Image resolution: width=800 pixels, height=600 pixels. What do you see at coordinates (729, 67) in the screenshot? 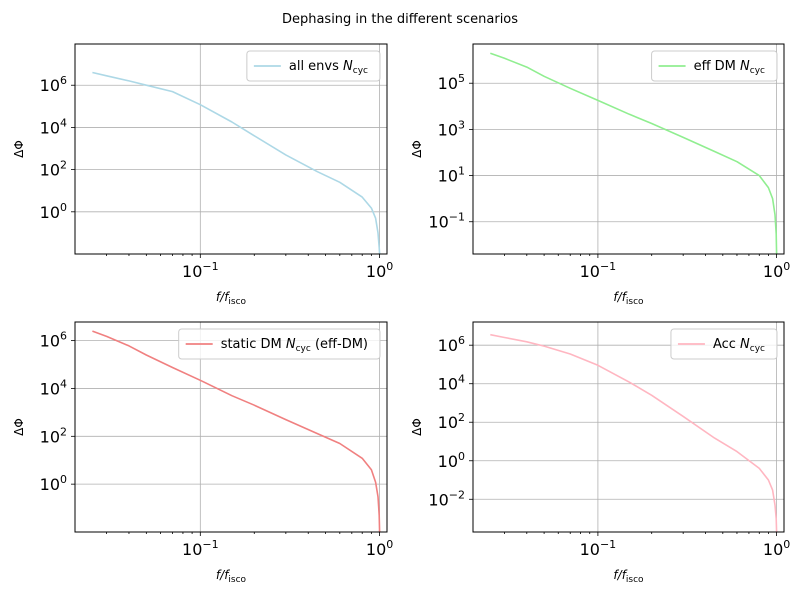
I see `legend-label: eff DM Ncyc` at bounding box center [729, 67].